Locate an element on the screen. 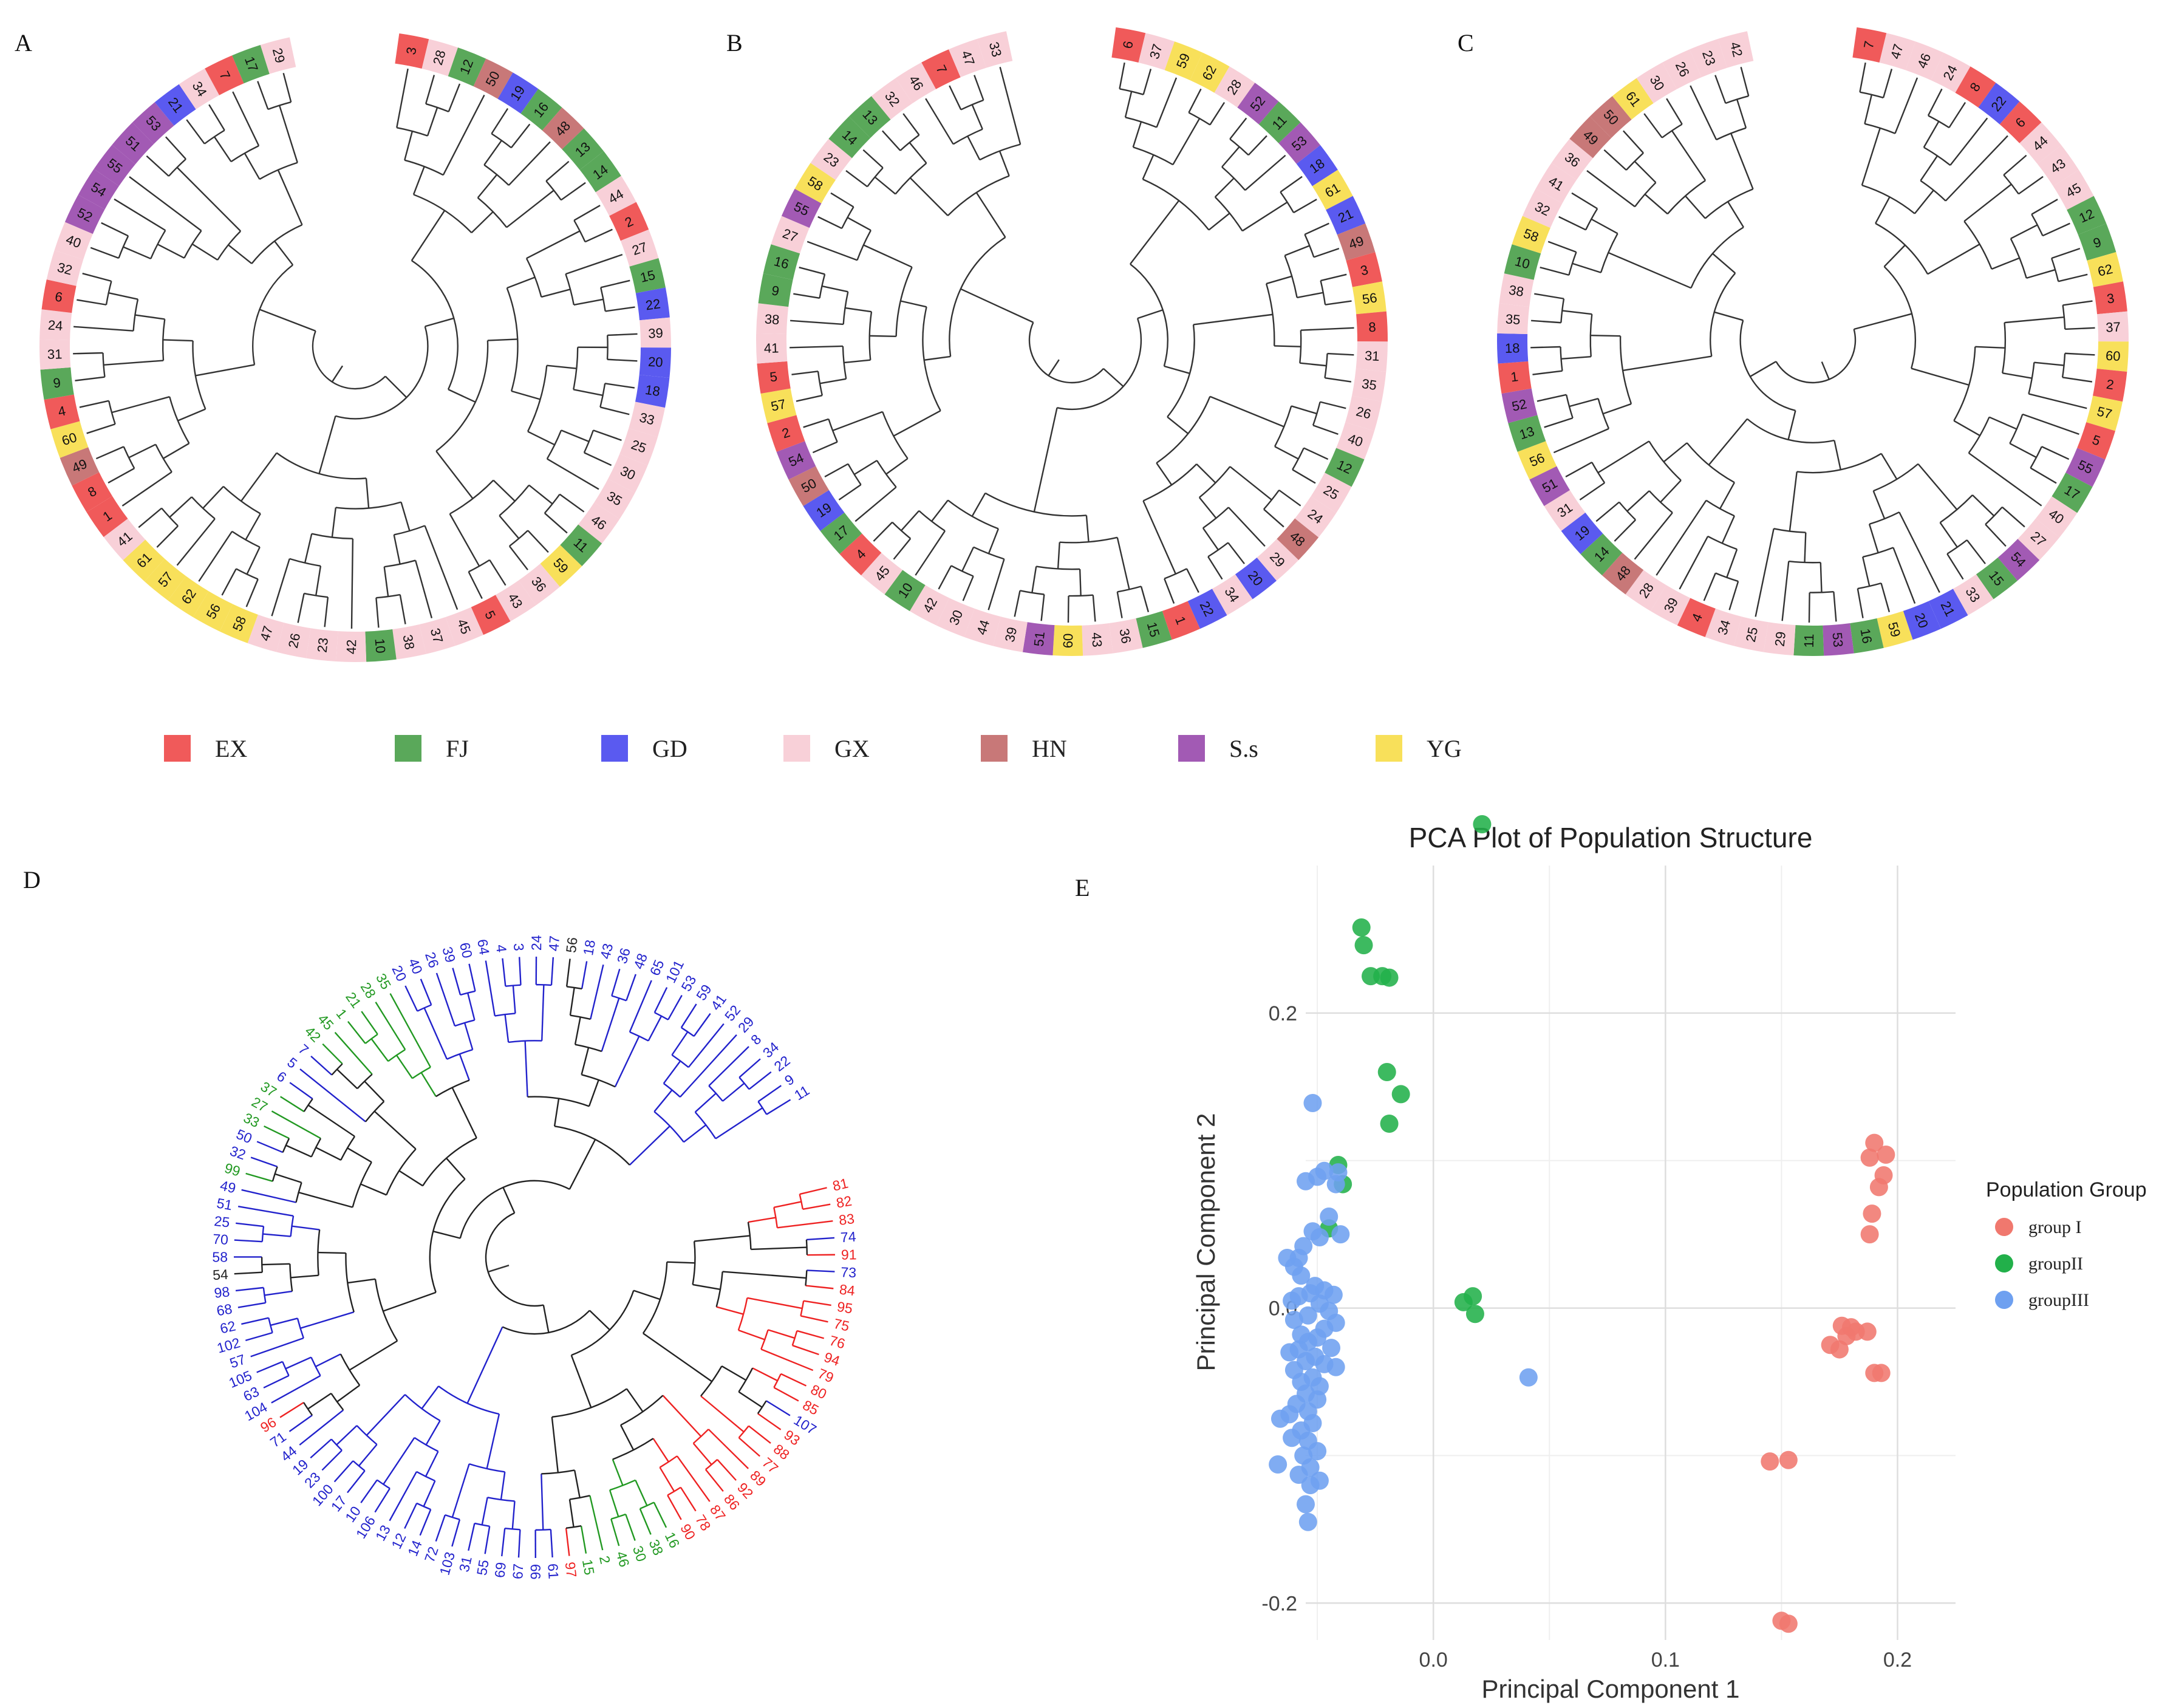 The width and height of the screenshot is (2176, 1708). tip-label: 8 is located at coordinates (756, 1039).